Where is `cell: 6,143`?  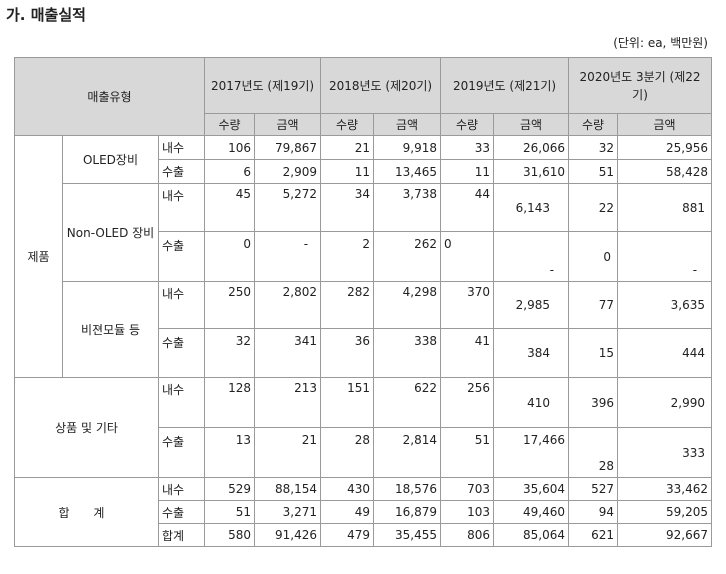 cell: 6,143 is located at coordinates (531, 207).